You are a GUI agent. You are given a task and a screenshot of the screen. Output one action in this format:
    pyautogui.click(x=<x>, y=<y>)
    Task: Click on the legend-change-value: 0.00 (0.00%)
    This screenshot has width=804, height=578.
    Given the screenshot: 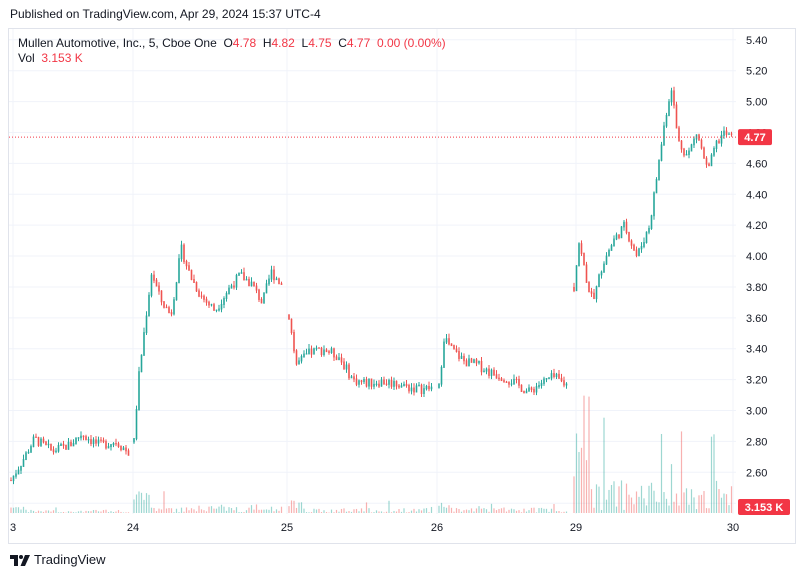 What is the action you would take?
    pyautogui.click(x=411, y=43)
    